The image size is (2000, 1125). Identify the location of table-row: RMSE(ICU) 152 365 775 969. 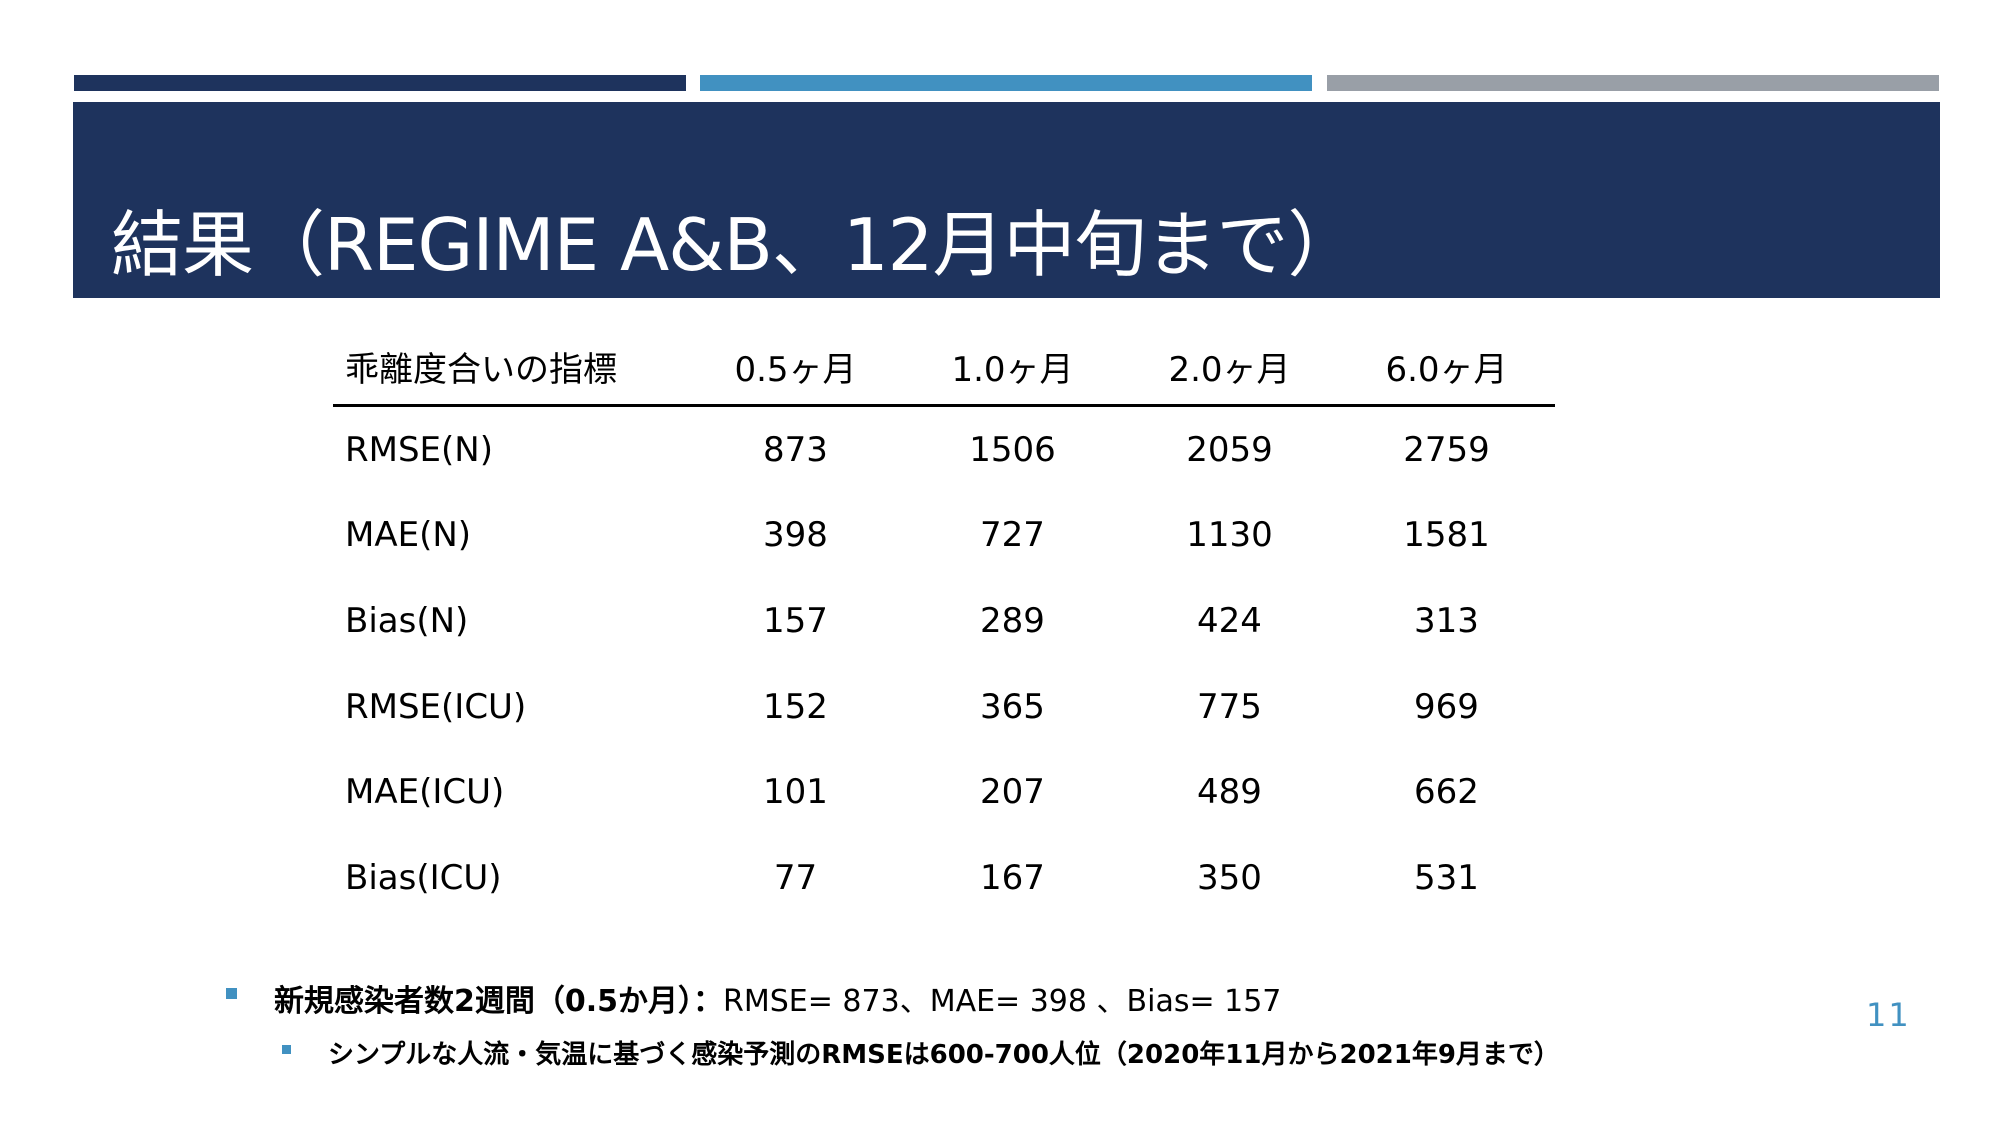
(944, 707).